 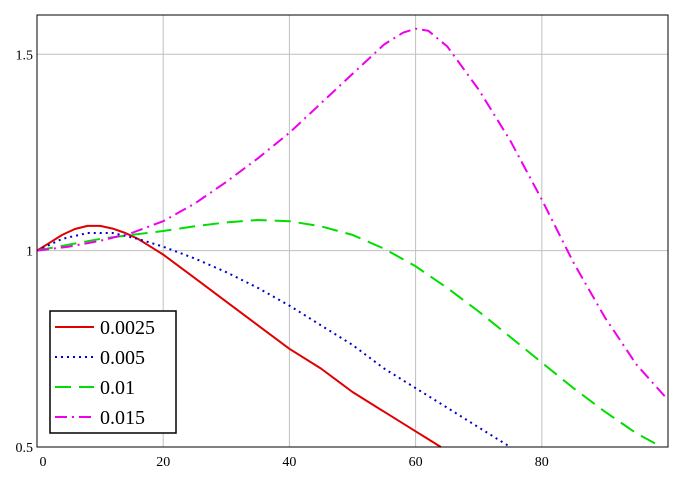 I want to click on y-tick-label: 0.5, so click(x=25, y=448).